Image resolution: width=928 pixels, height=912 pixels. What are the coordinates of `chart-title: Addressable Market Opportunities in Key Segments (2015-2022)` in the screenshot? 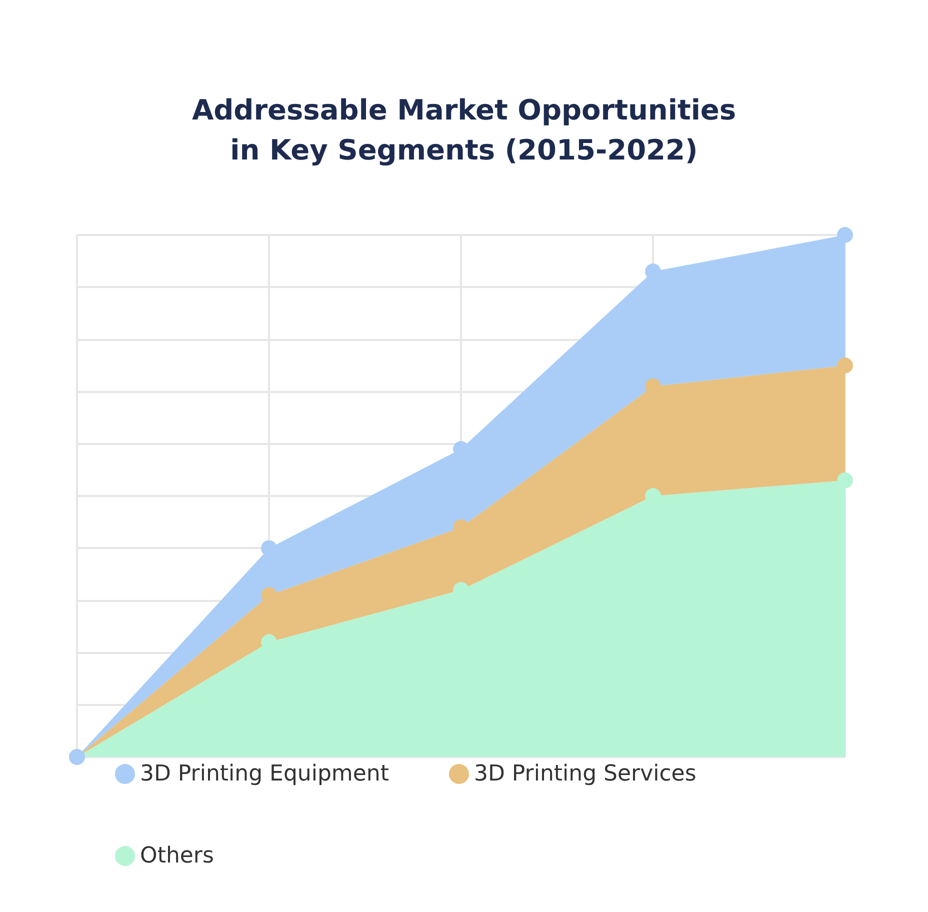 It's located at (464, 130).